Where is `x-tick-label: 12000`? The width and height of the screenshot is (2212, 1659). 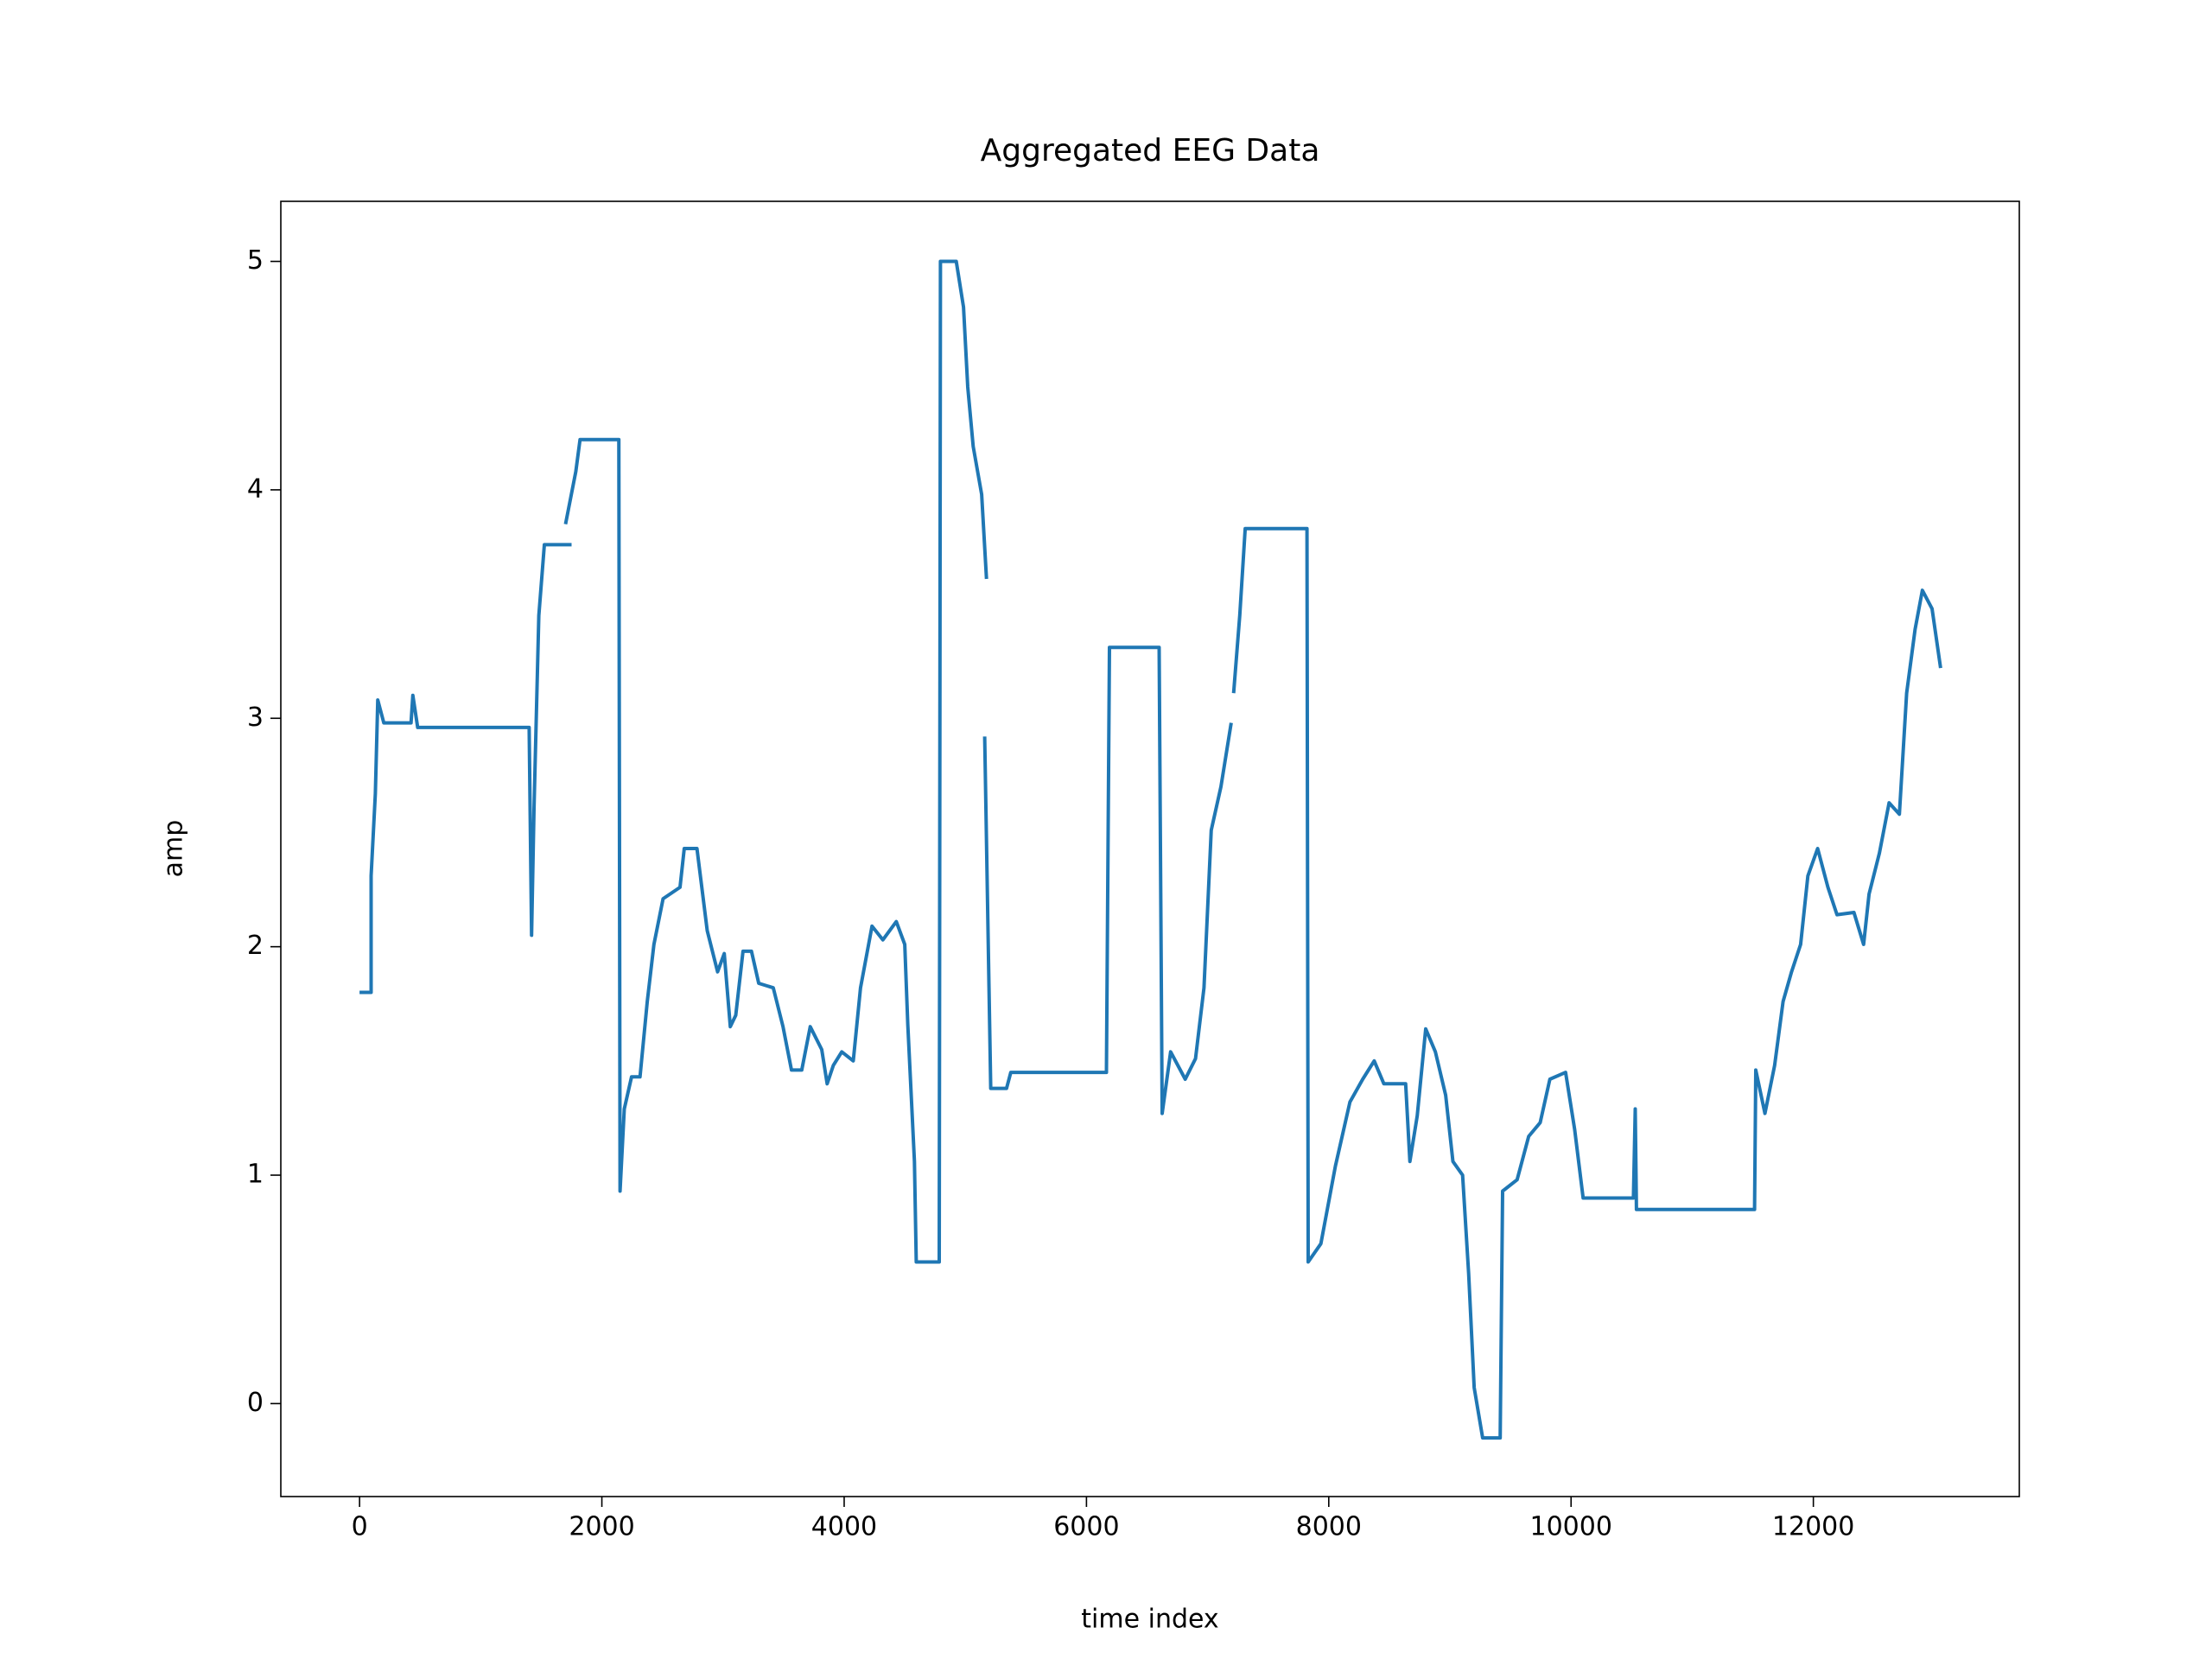
x-tick-label: 12000 is located at coordinates (1813, 1527).